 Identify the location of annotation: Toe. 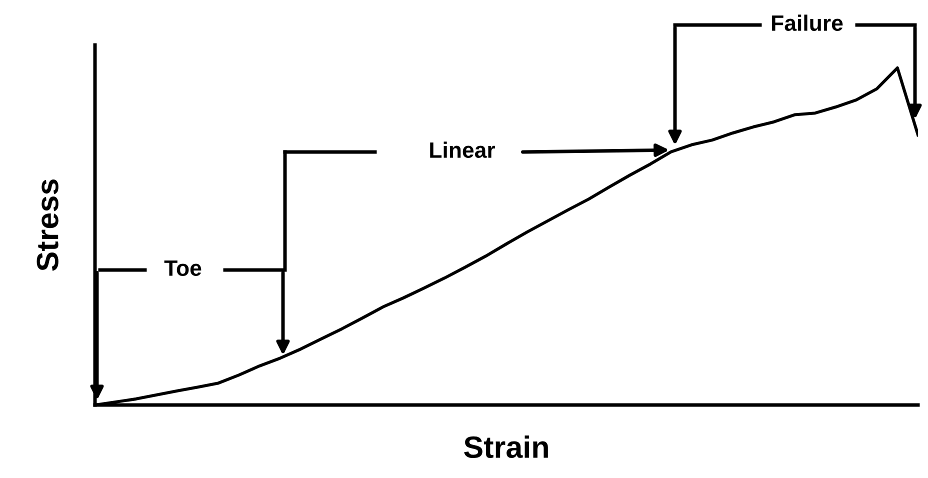
(183, 268).